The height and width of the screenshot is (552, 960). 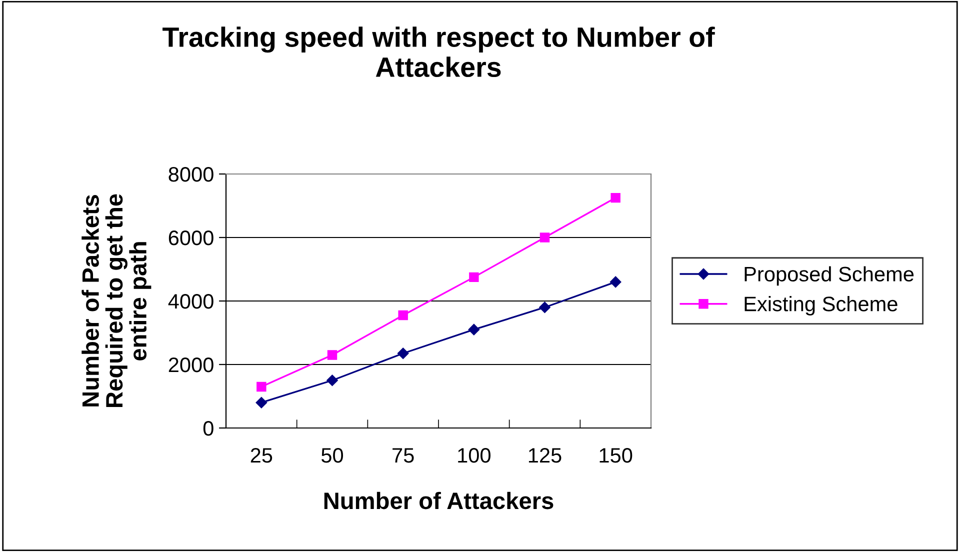 What do you see at coordinates (438, 52) in the screenshot?
I see `chart-title: Tracking speed with respect to Number of Attackers` at bounding box center [438, 52].